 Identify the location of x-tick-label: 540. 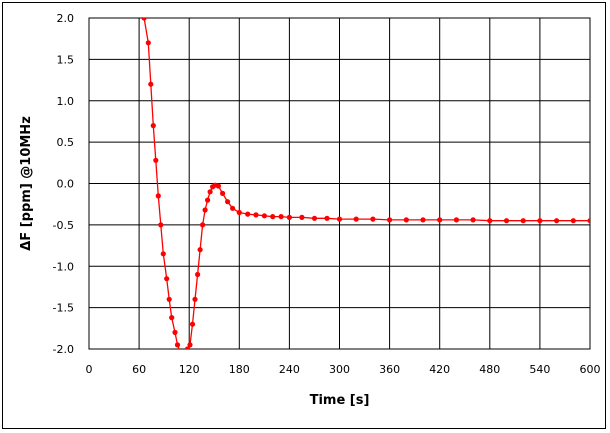
(539, 369).